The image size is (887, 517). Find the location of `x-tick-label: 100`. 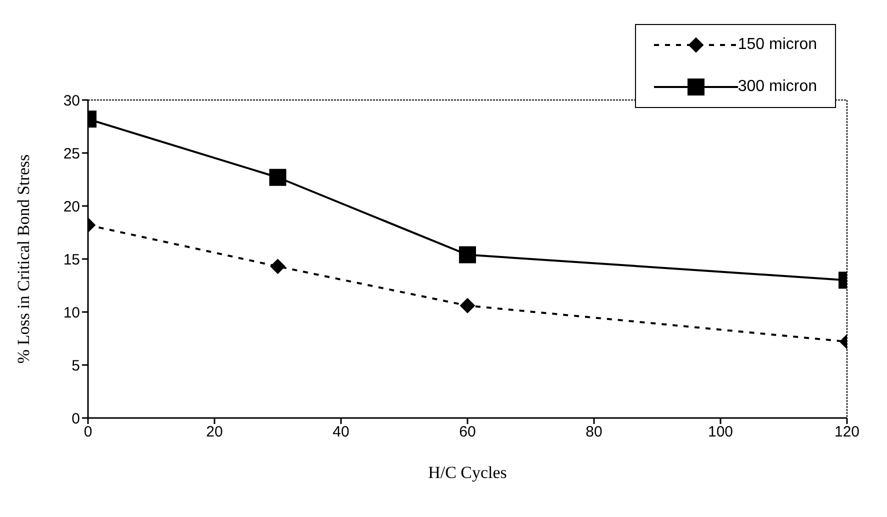

x-tick-label: 100 is located at coordinates (721, 432).